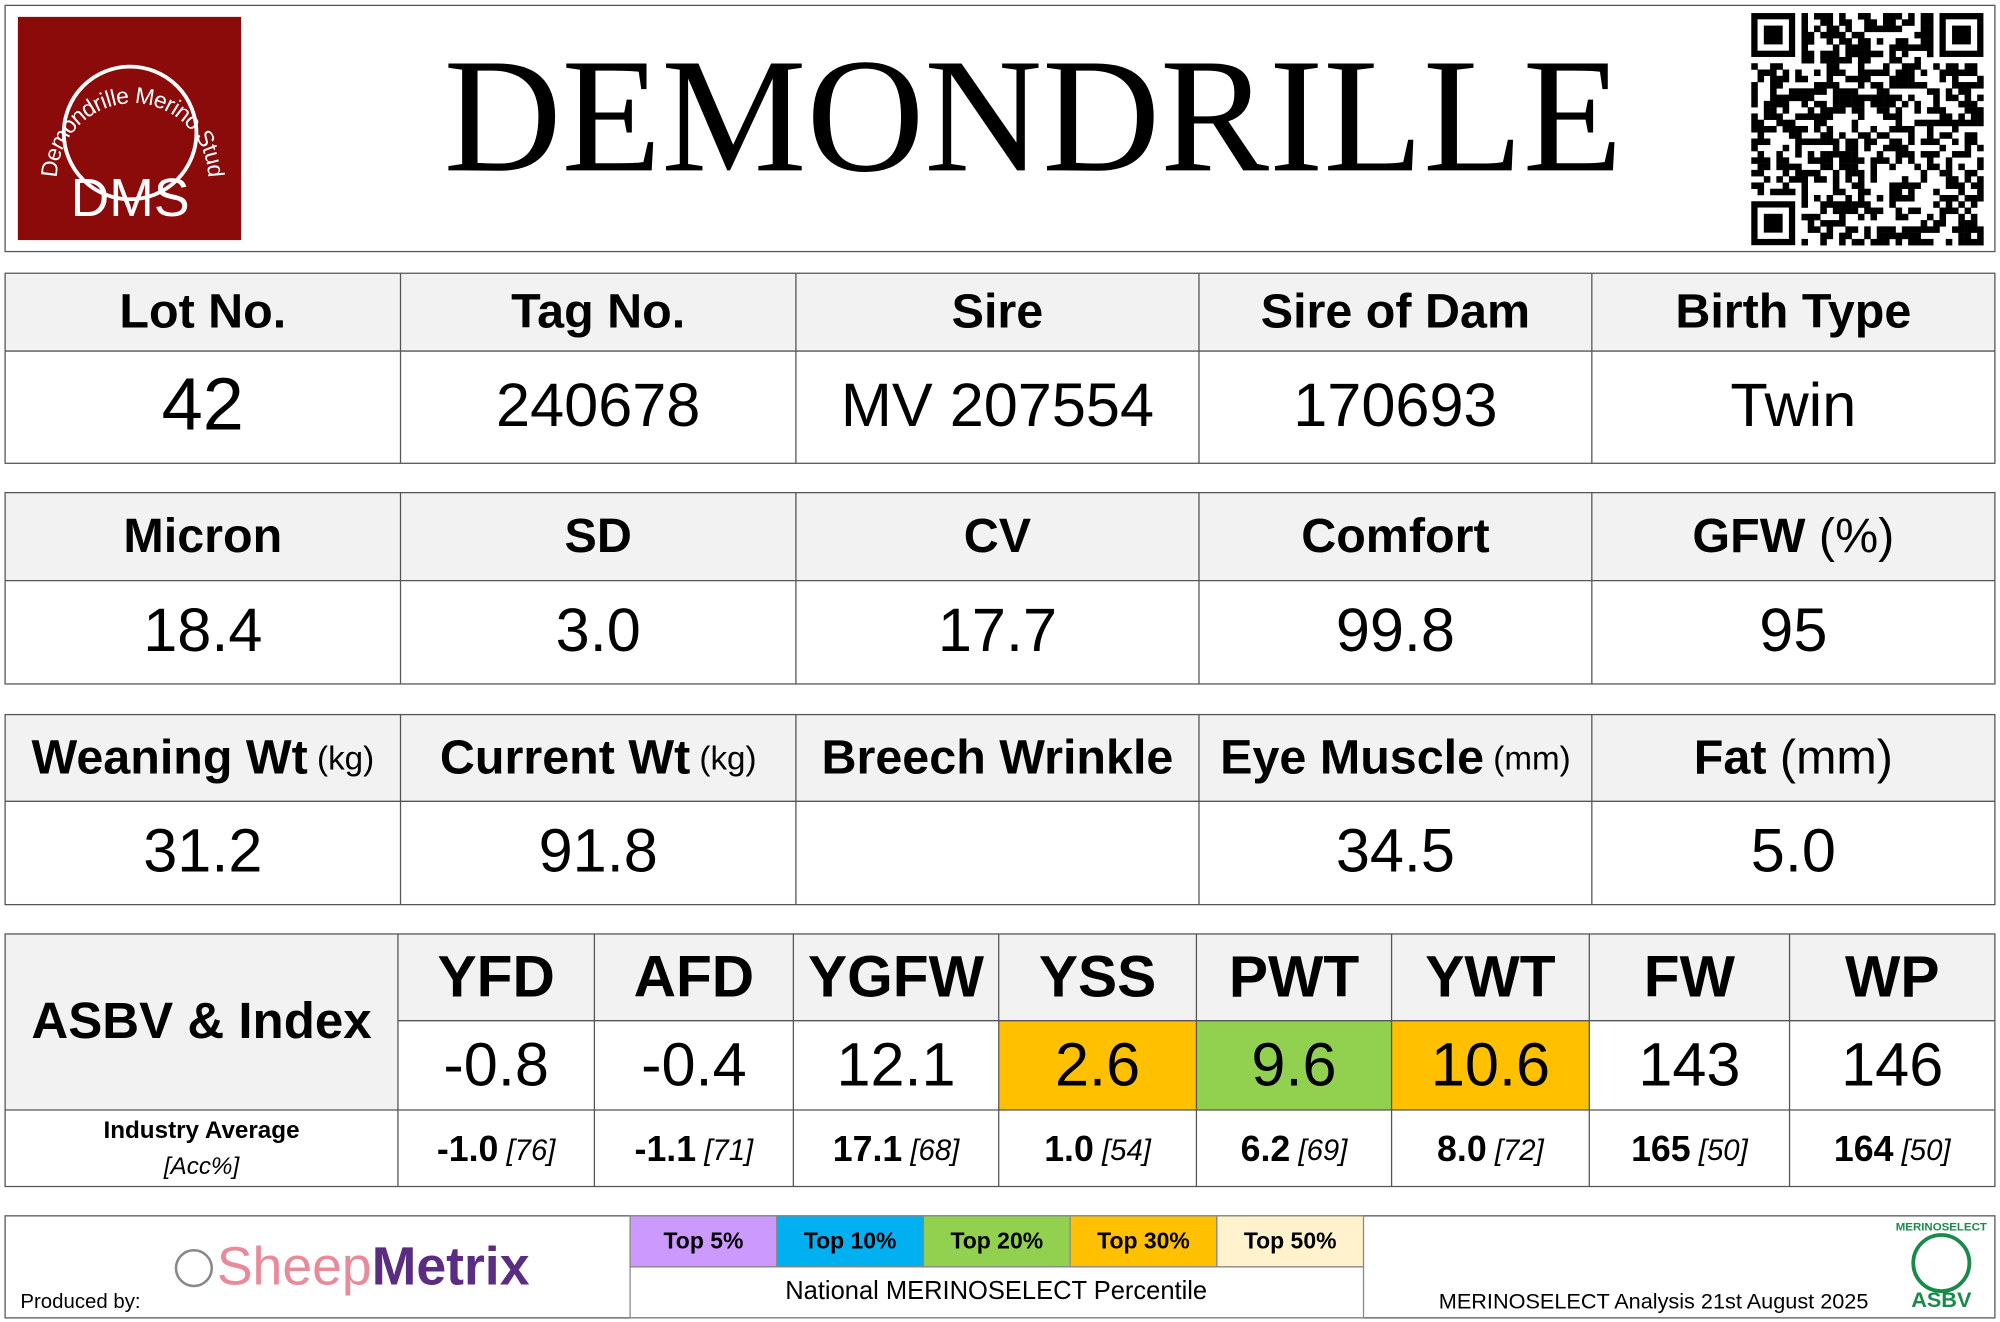 Image resolution: width=2000 pixels, height=1322 pixels. Describe the element at coordinates (1395, 311) in the screenshot. I see `column-header: Sire of Dam` at that location.